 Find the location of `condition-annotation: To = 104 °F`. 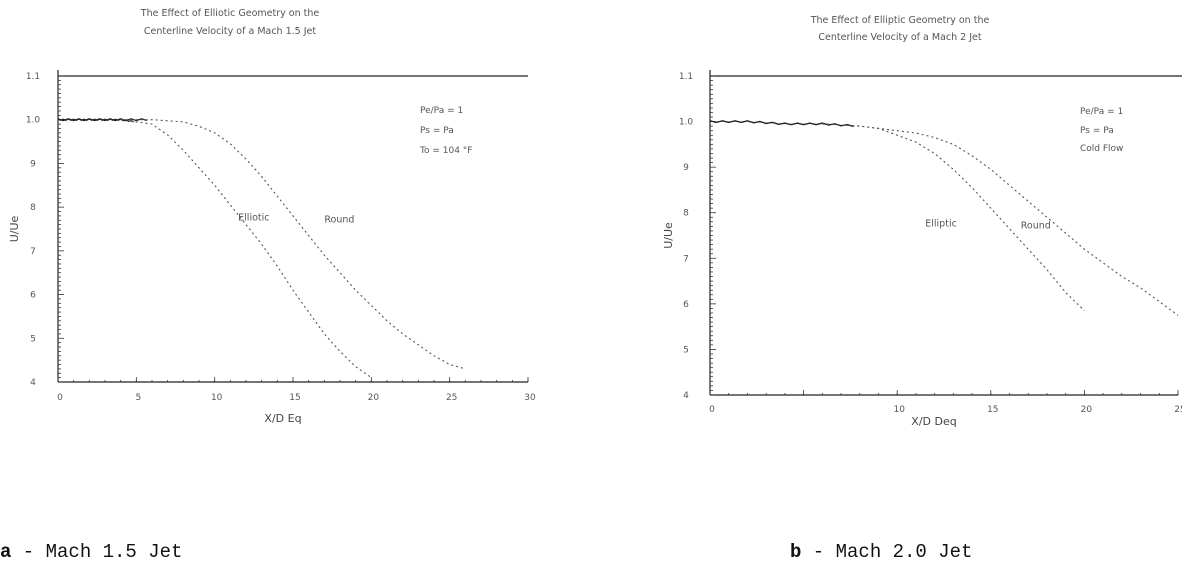

condition-annotation: To = 104 °F is located at coordinates (445, 151).